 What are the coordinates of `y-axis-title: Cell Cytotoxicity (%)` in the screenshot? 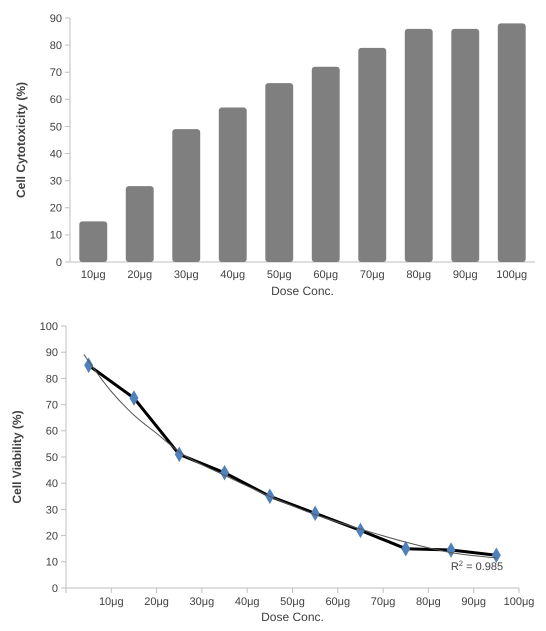 It's located at (21, 140).